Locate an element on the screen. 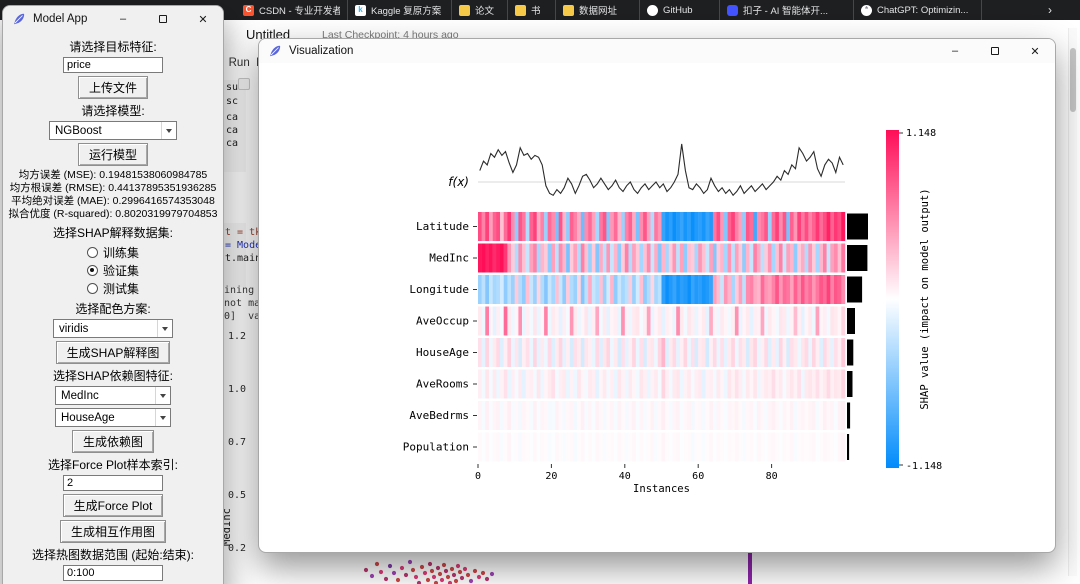 The width and height of the screenshot is (1080, 584). svg-text: AveRooms is located at coordinates (442, 384).